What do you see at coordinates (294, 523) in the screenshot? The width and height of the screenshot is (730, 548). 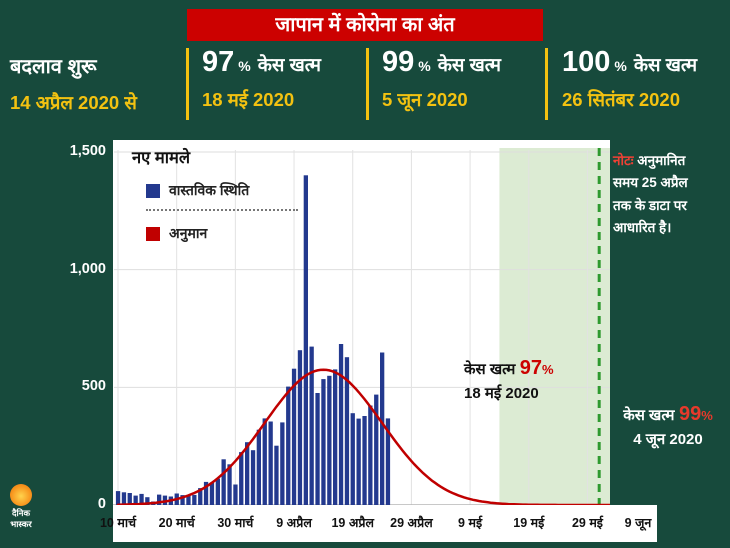 I see `x-axis-label: 9 अप्रैल` at bounding box center [294, 523].